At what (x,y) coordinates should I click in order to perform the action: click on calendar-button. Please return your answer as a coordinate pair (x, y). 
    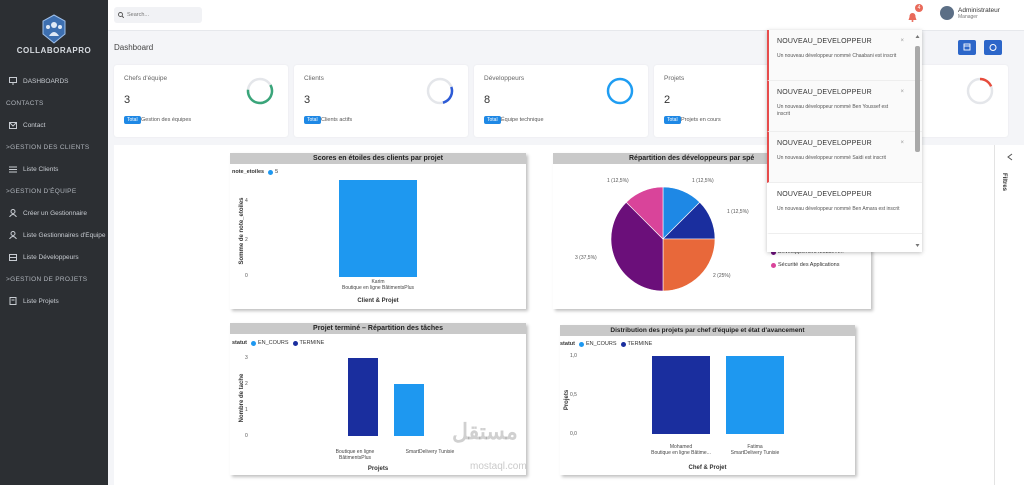
    Looking at the image, I should click on (967, 47).